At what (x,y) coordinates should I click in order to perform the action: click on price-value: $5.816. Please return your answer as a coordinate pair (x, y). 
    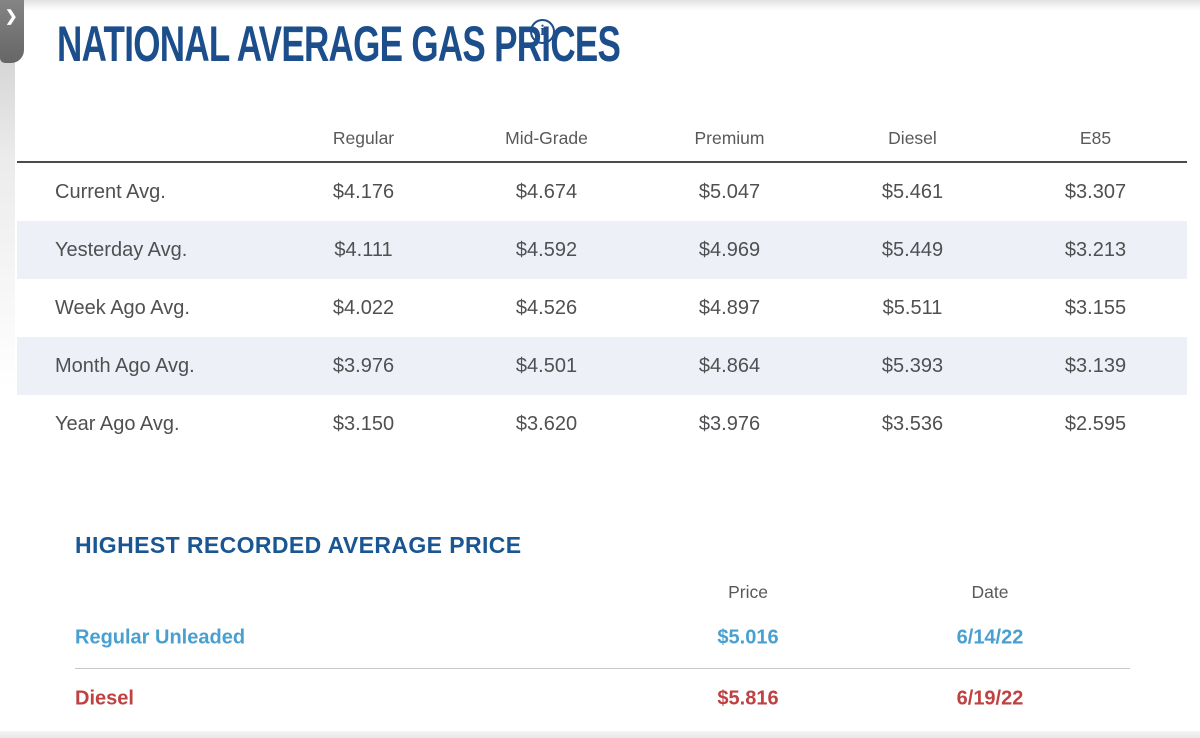
    Looking at the image, I should click on (748, 698).